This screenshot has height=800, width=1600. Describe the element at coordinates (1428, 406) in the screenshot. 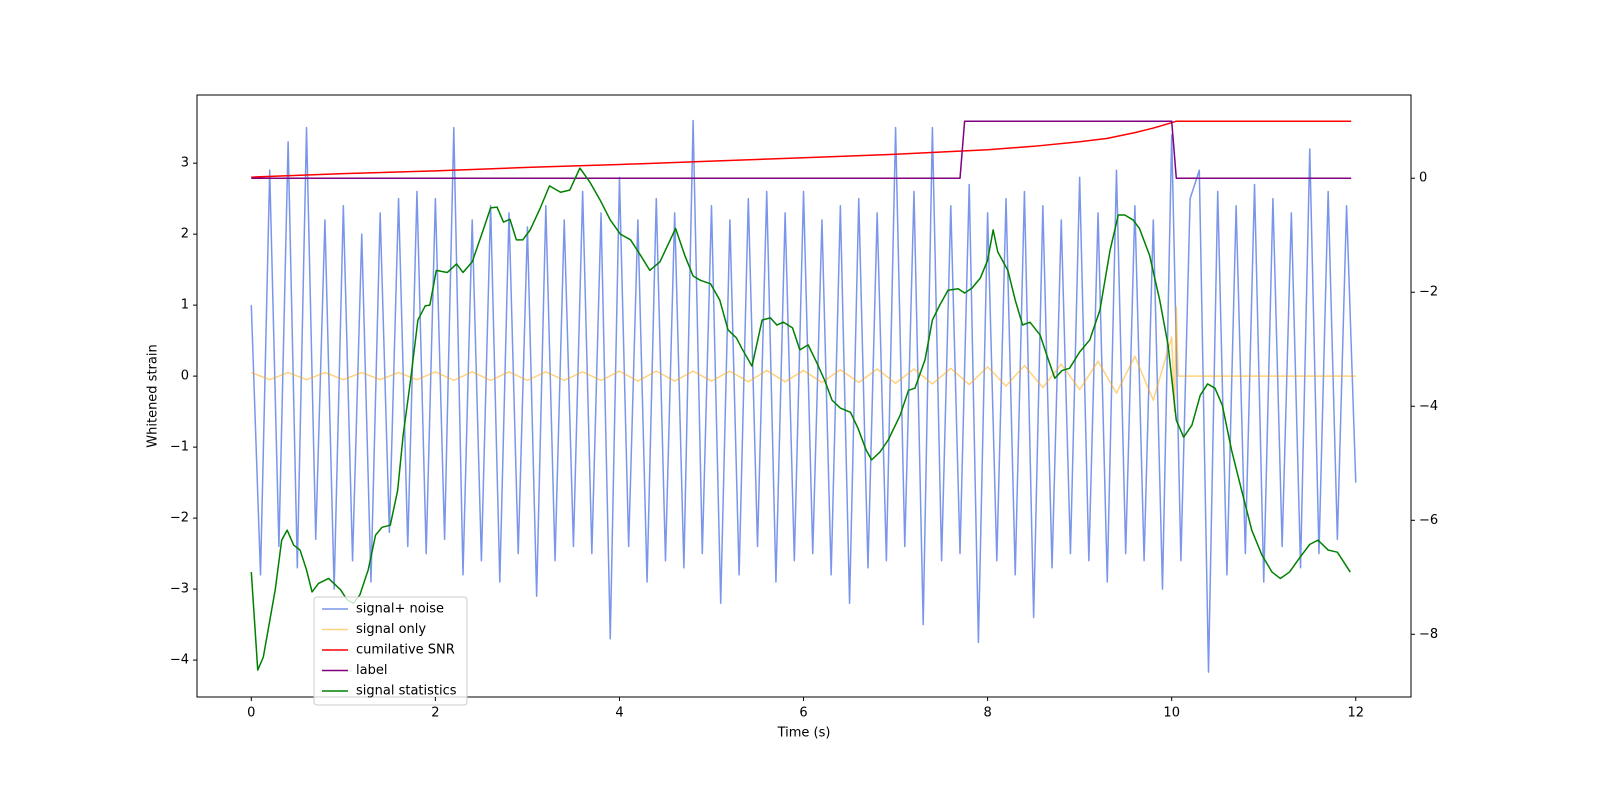

I see `y2-tick-label: −4` at that location.